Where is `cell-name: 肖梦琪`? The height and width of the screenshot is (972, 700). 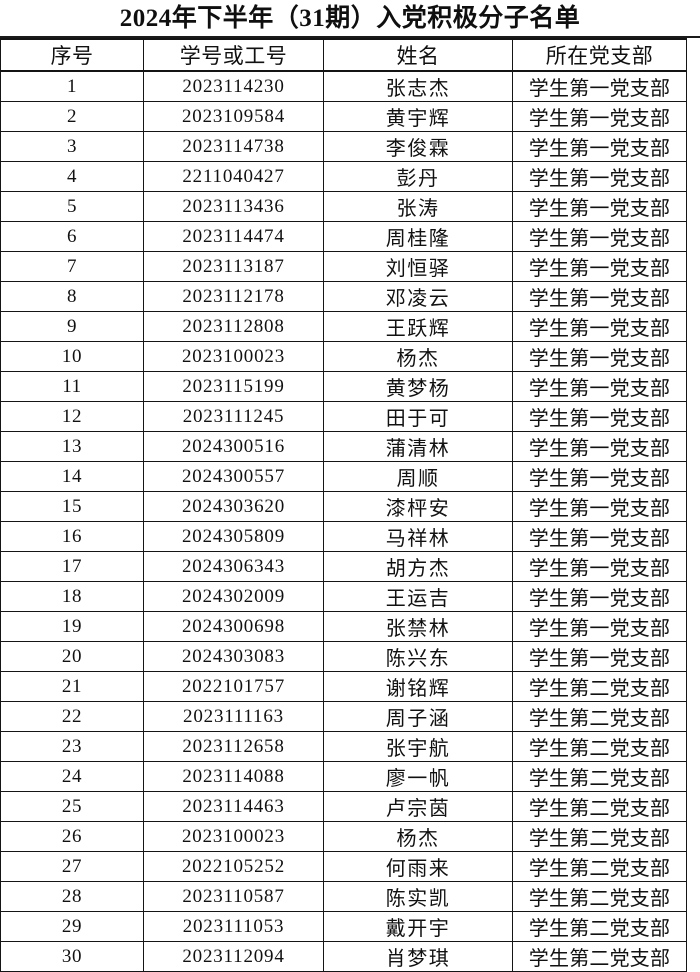
cell-name: 肖梦琪 is located at coordinates (418, 956).